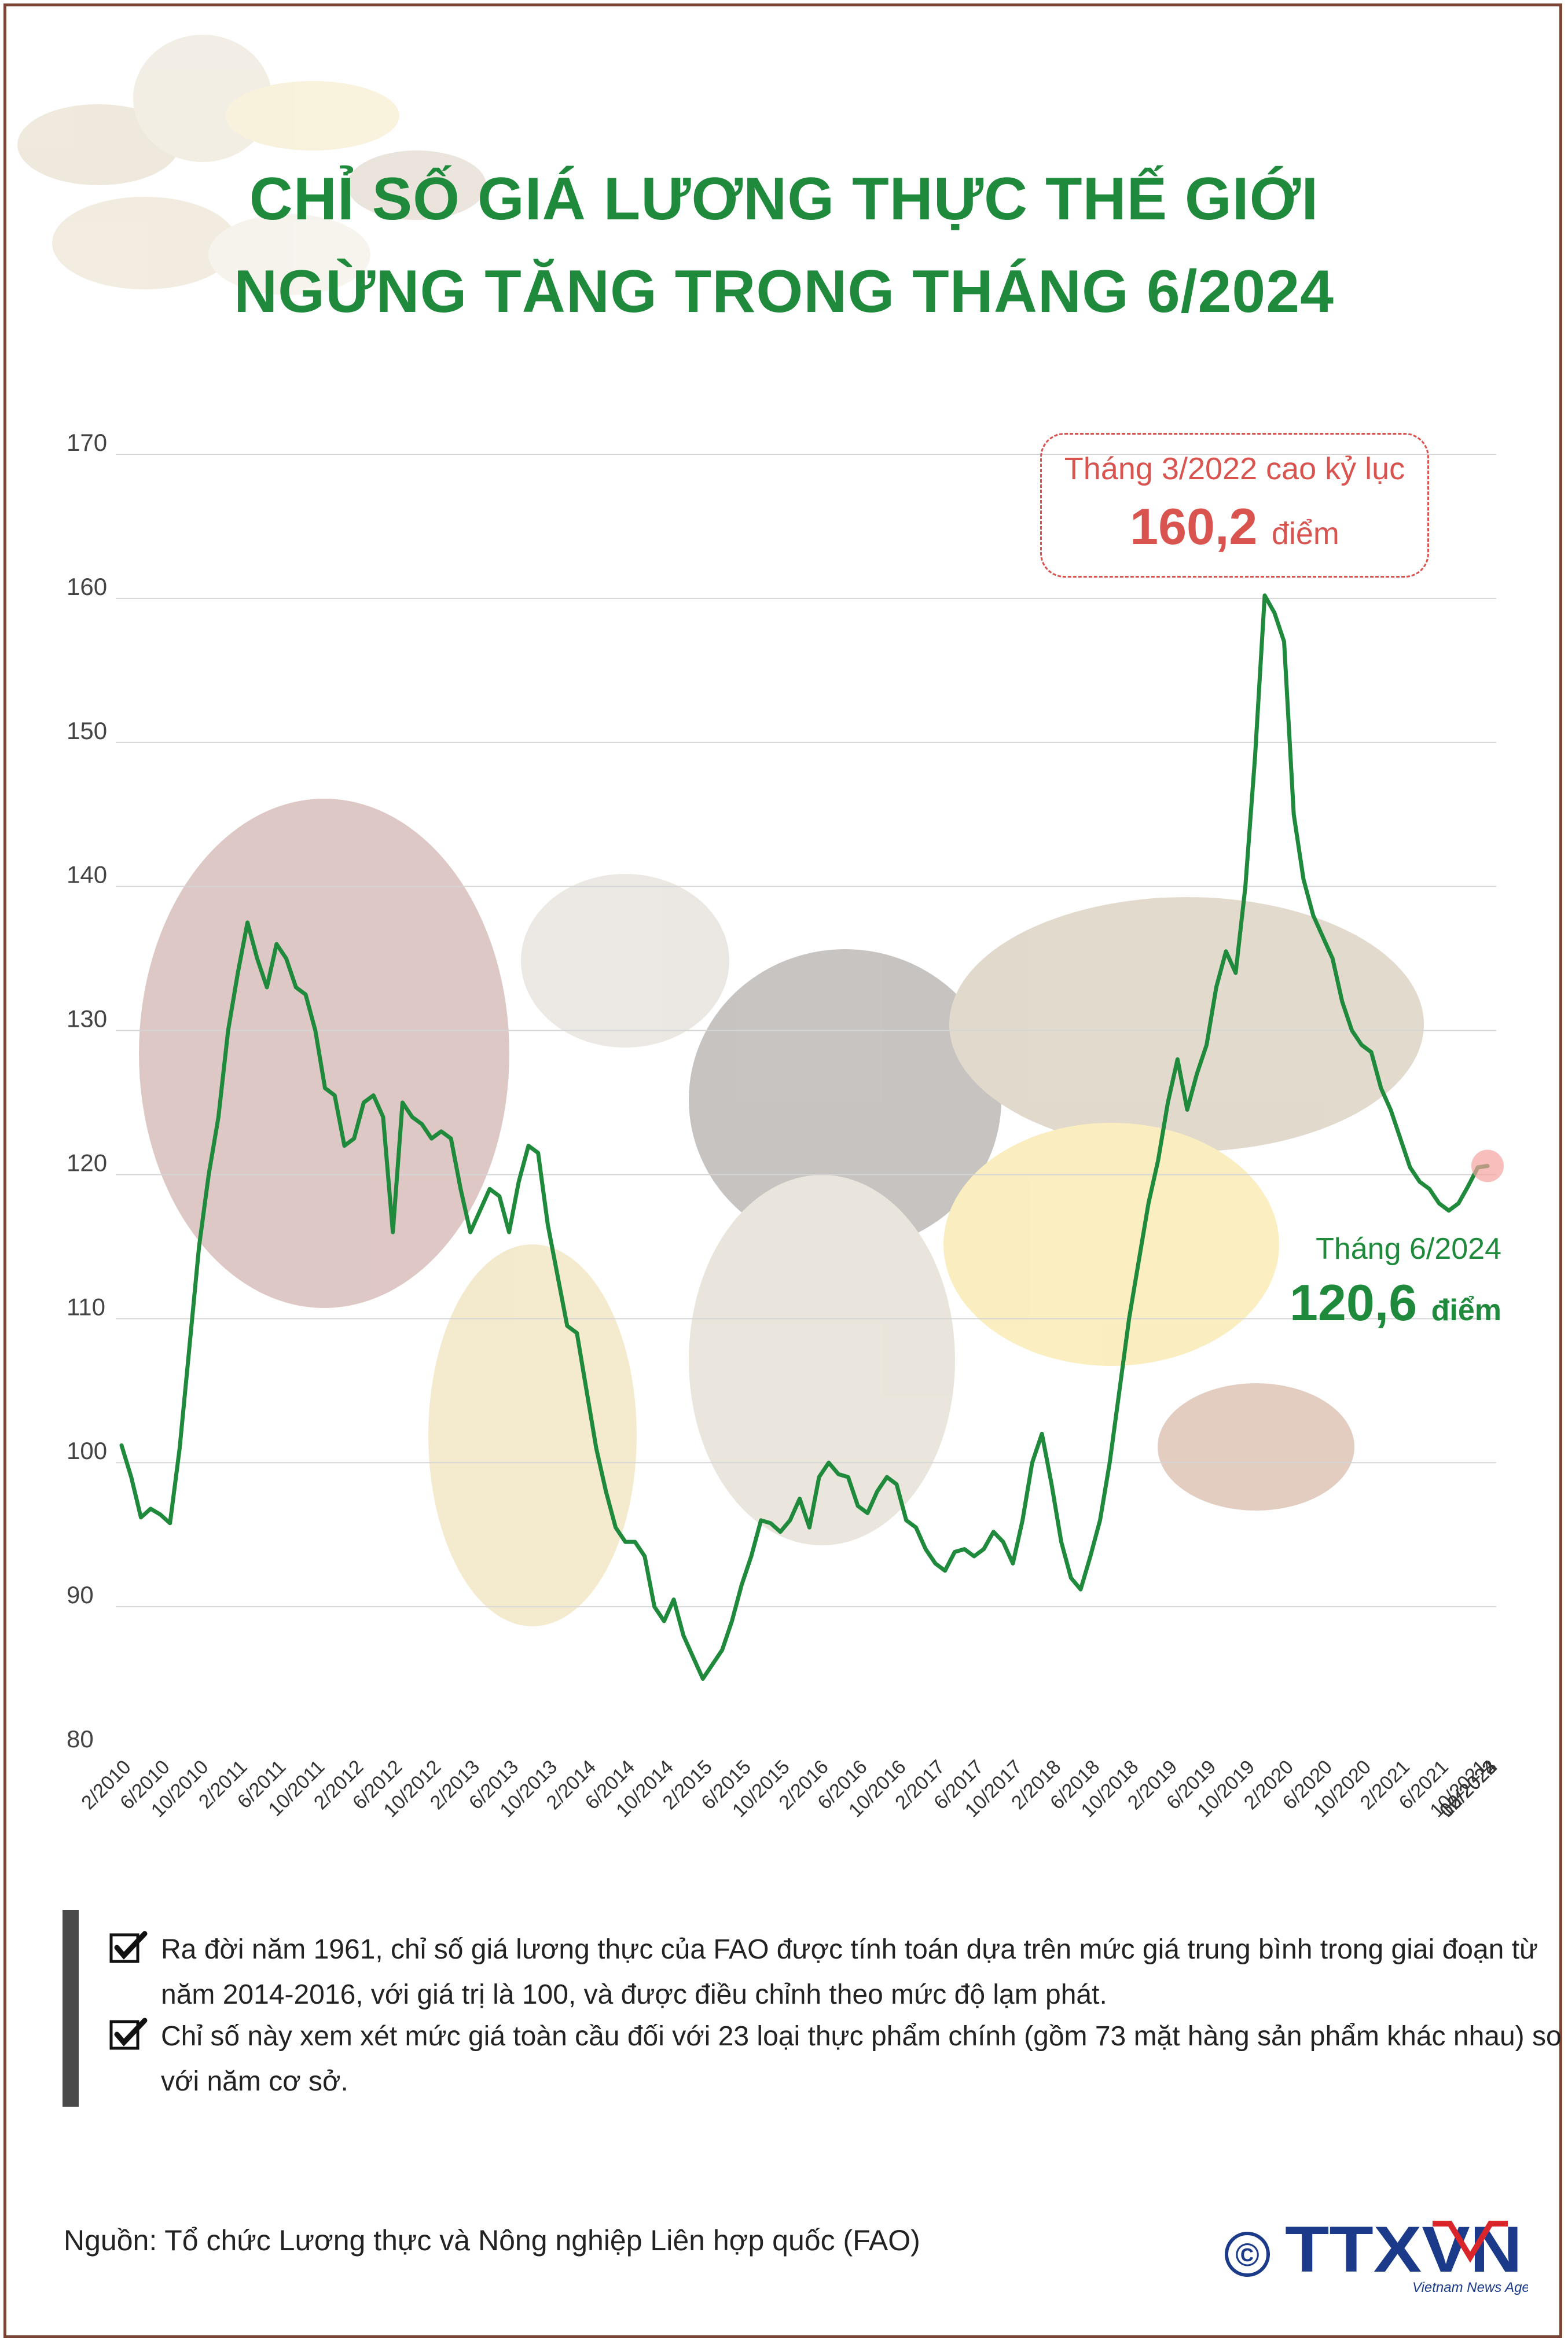 This screenshot has height=2344, width=1568. I want to click on logo-subtitle: Vietnam News Agency, so click(1470, 2287).